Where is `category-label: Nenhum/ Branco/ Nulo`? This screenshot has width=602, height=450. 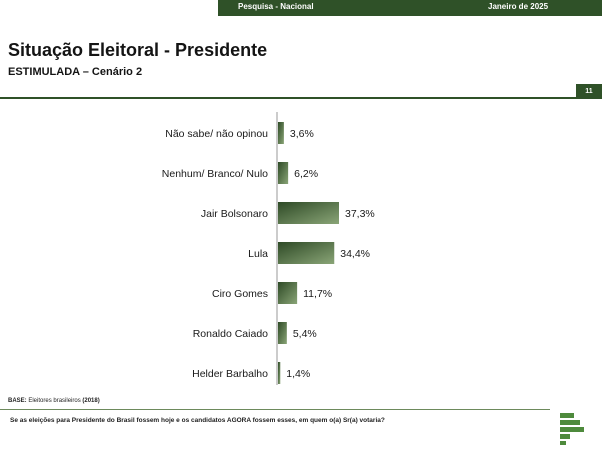
category-label: Nenhum/ Branco/ Nulo is located at coordinates (215, 174).